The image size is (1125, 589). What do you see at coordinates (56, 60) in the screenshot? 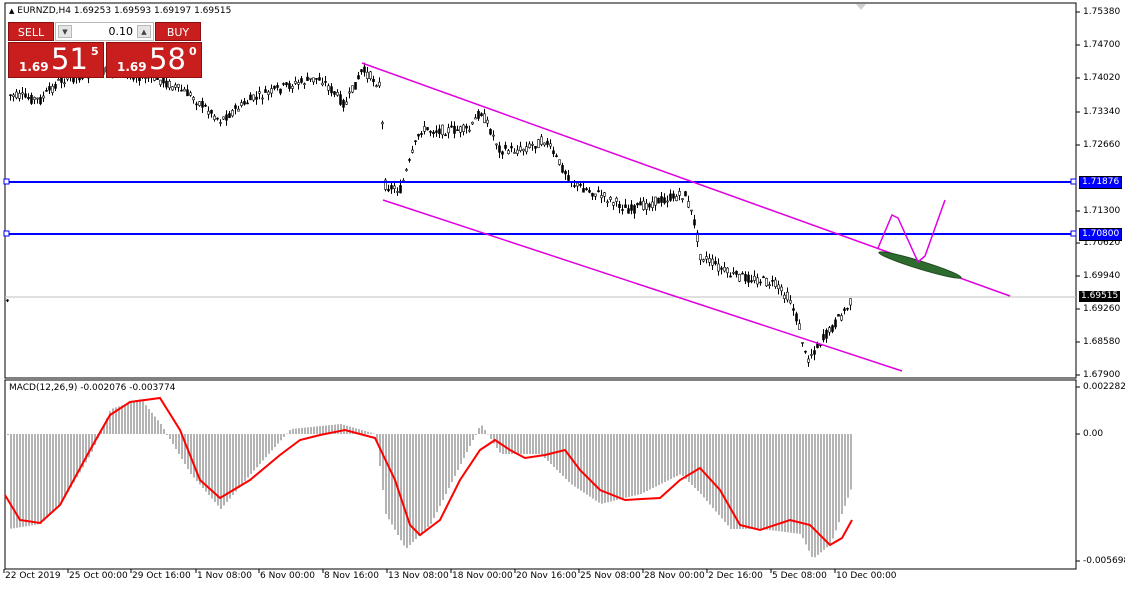
I see `sell-price-box: 1.69 51 5` at bounding box center [56, 60].